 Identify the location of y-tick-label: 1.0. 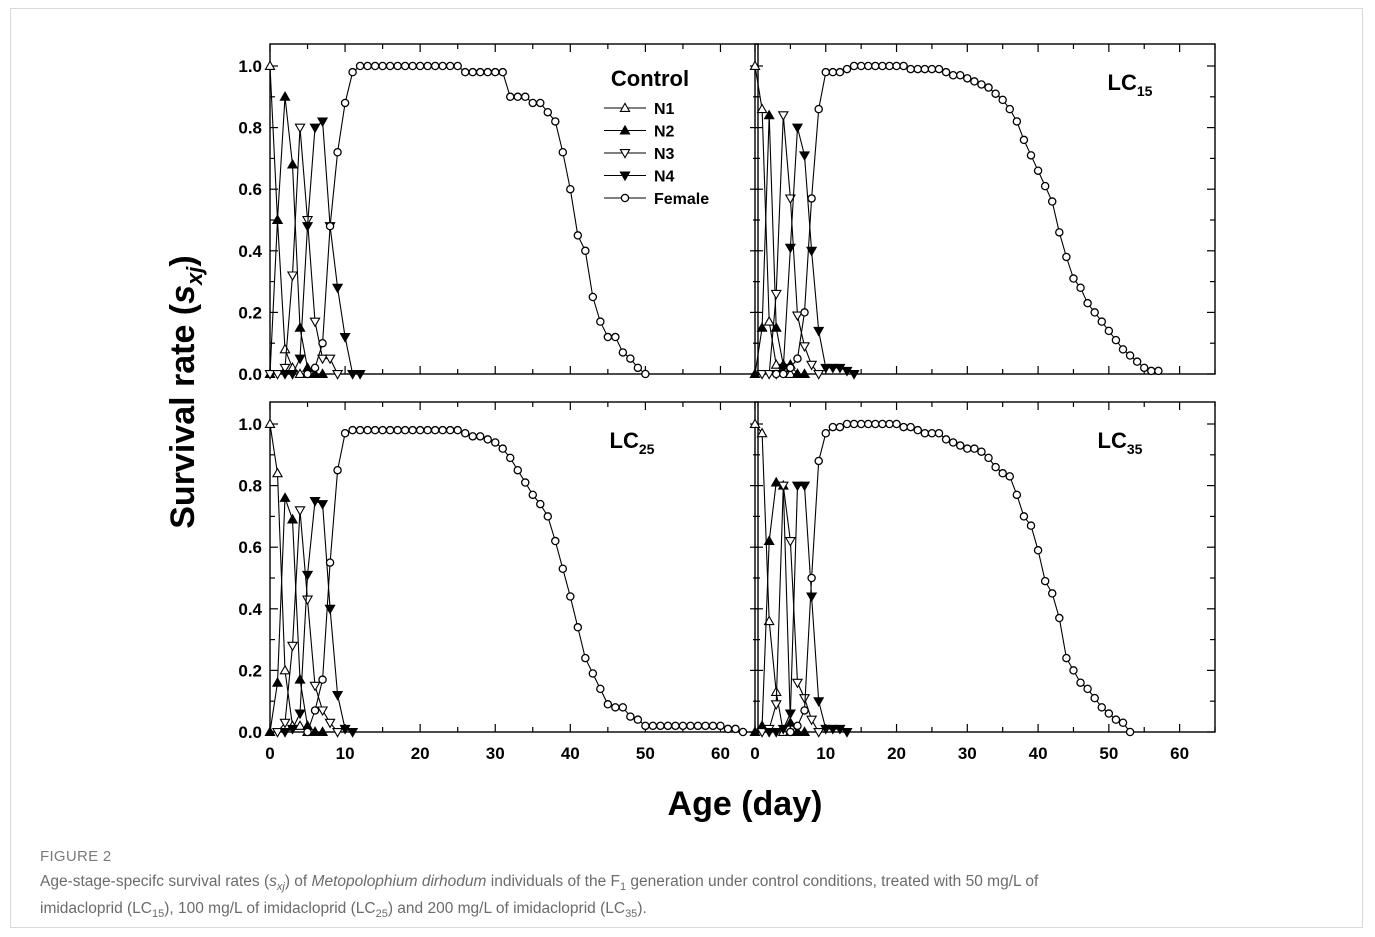
(250, 424).